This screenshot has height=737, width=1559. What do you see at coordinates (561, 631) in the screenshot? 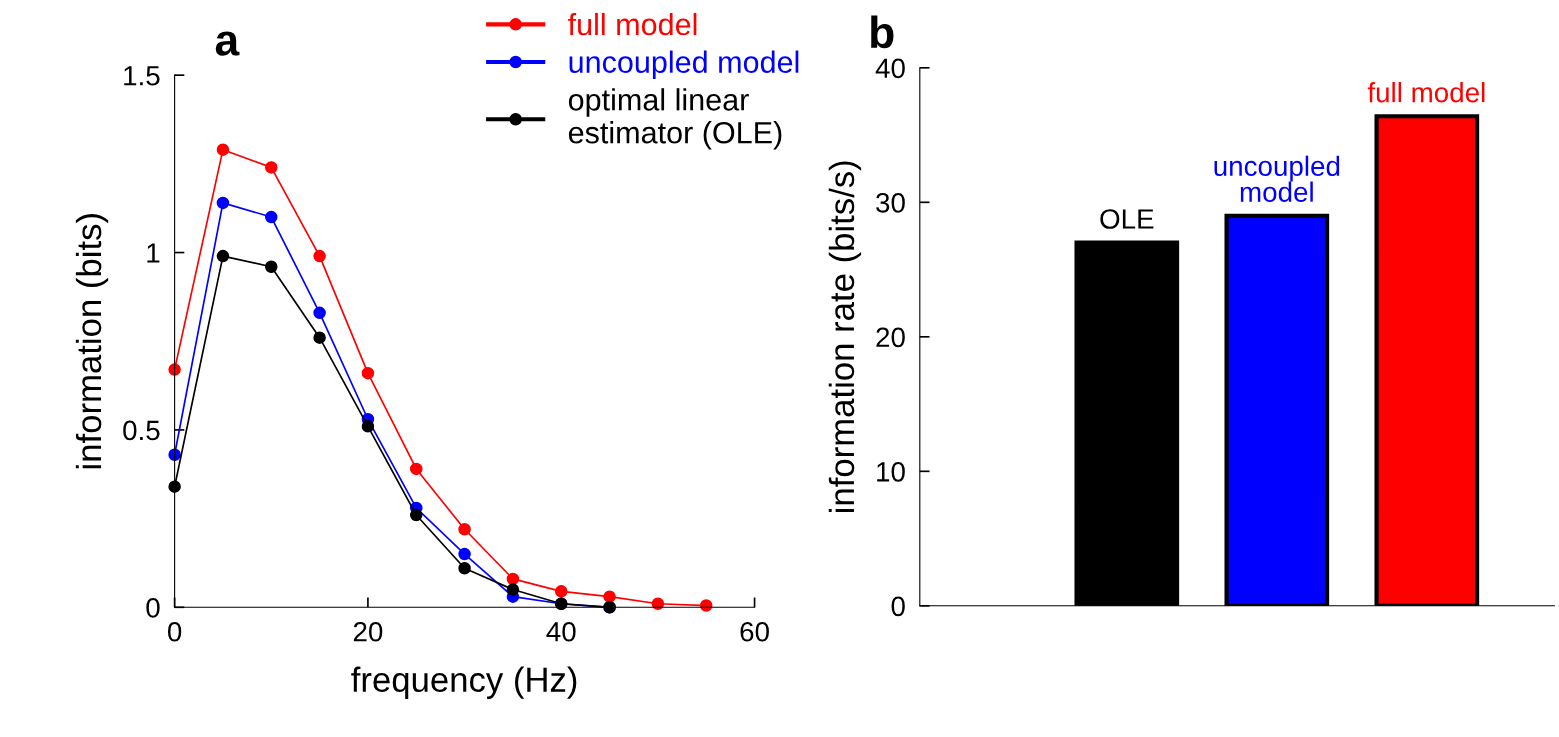
I see `x-tick-label: 40` at bounding box center [561, 631].